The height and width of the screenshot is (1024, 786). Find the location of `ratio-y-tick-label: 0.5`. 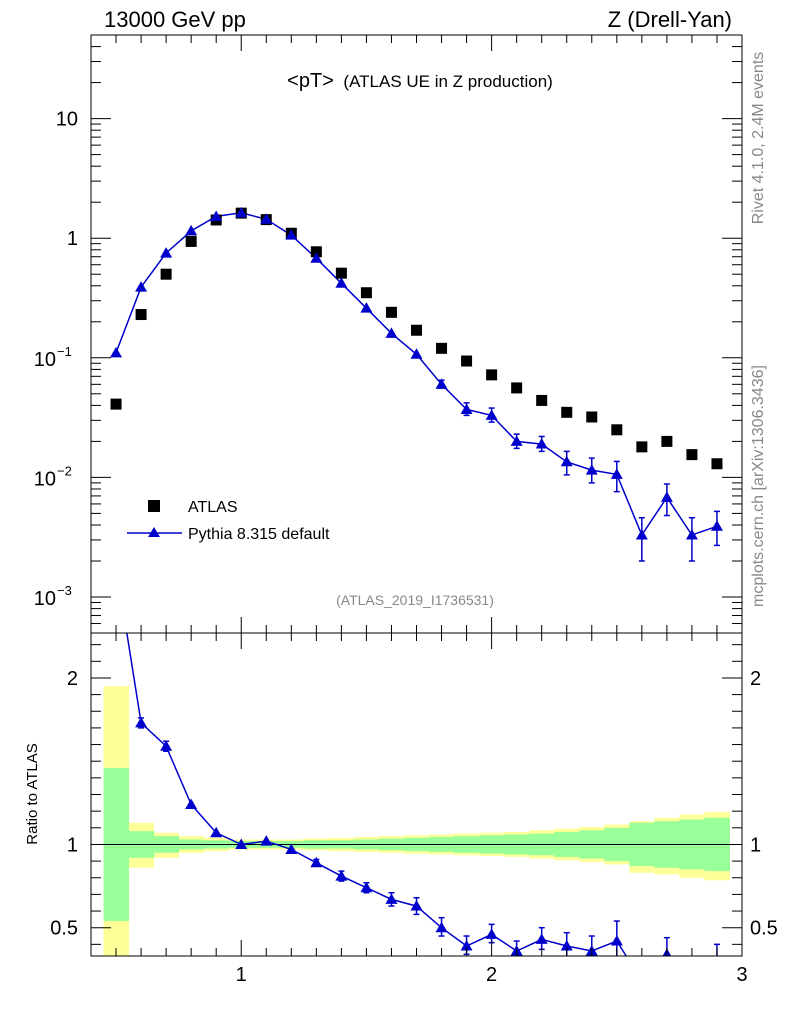

ratio-y-tick-label: 0.5 is located at coordinates (64, 929).